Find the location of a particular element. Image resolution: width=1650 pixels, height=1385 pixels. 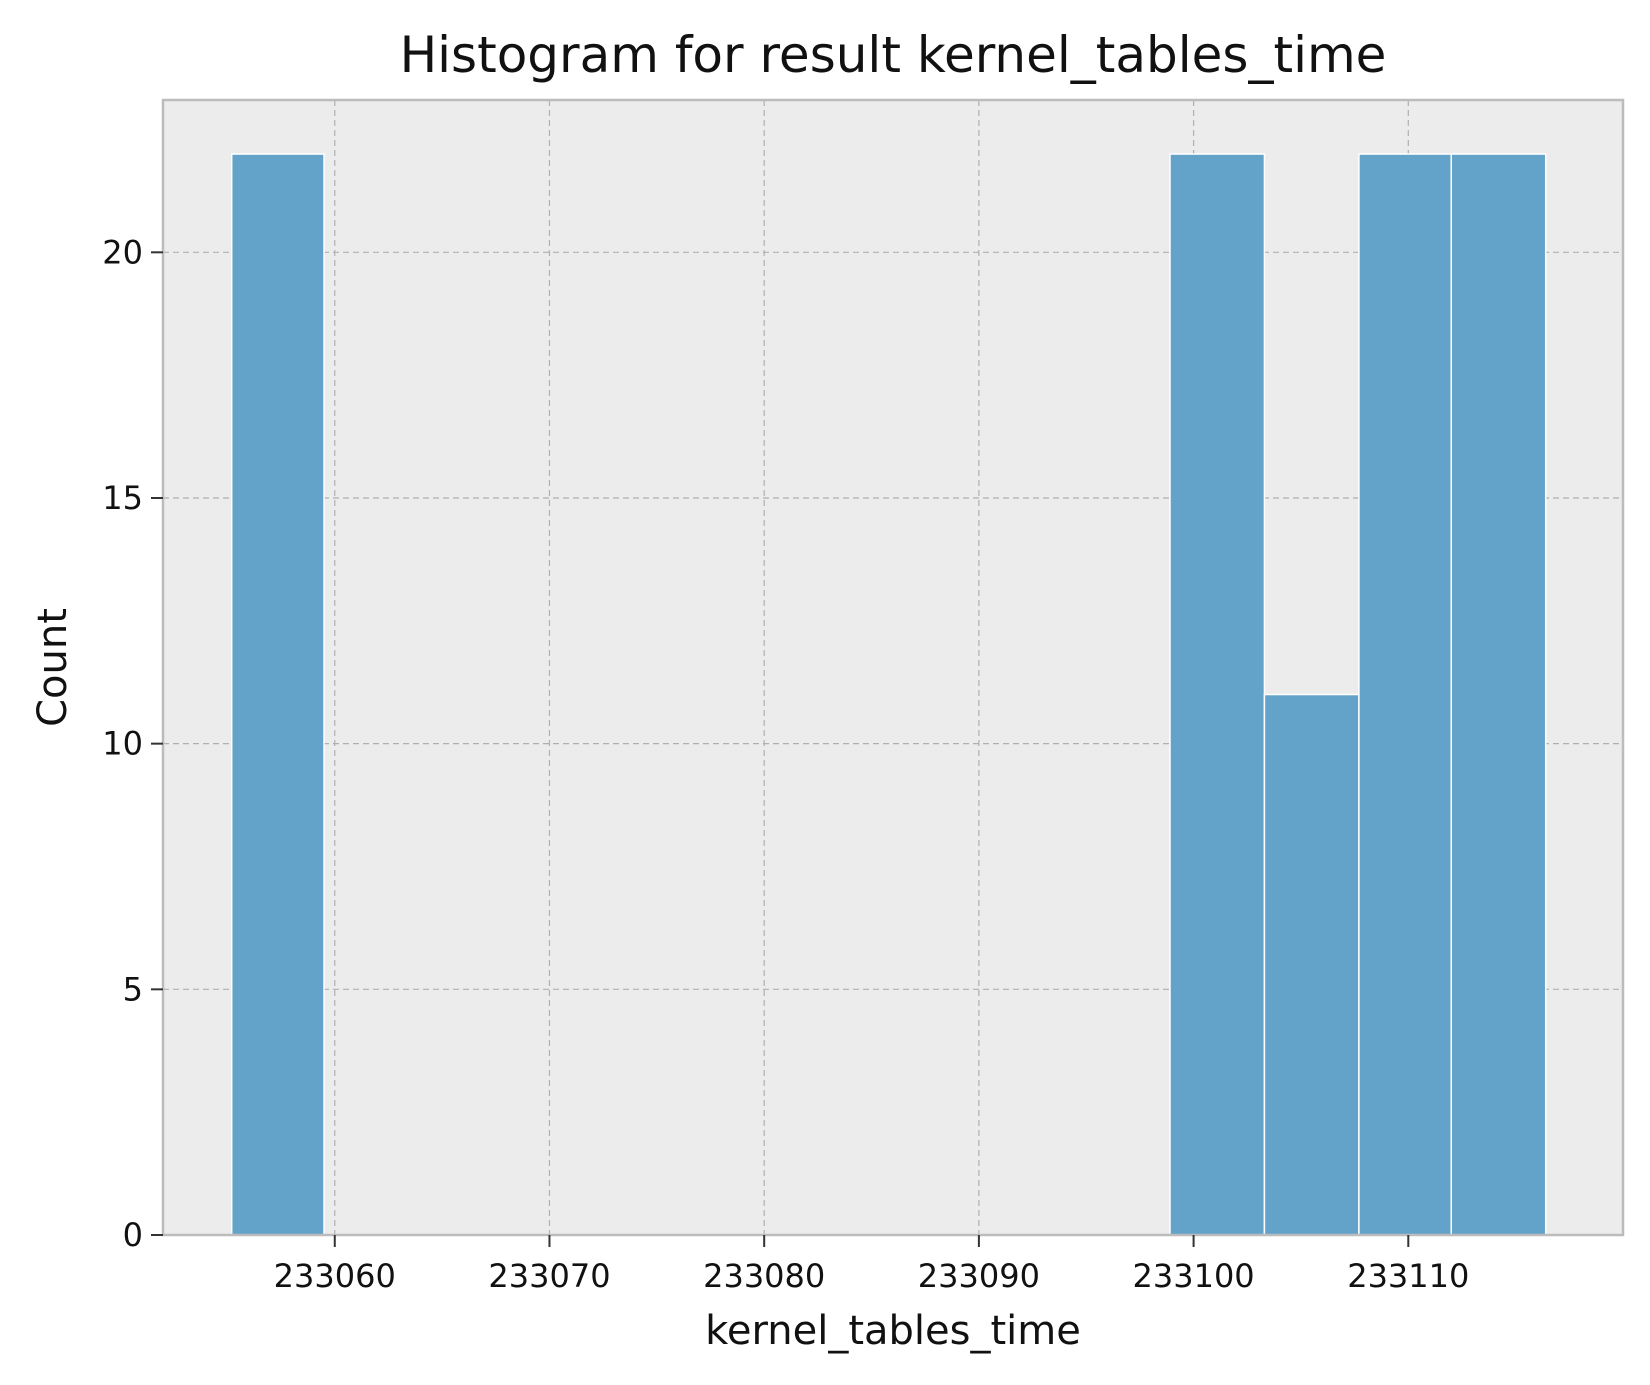

x-tick-label: 233090 is located at coordinates (979, 1276).